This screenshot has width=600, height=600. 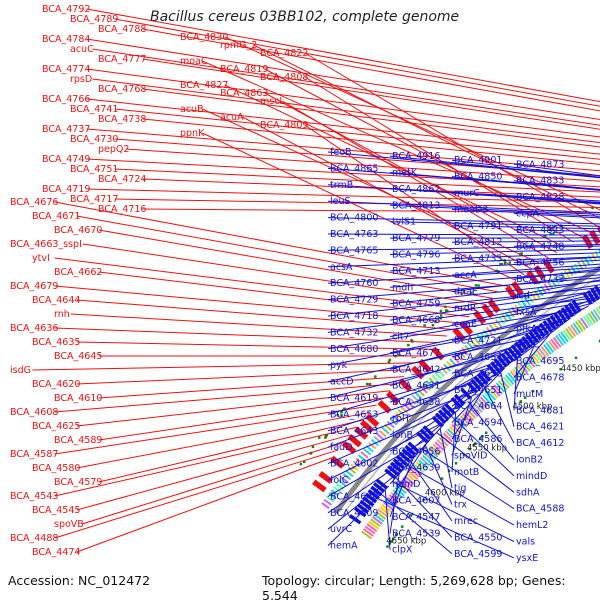 What do you see at coordinates (580, 369) in the screenshot?
I see `kbp-tick-label: 4450 kbp` at bounding box center [580, 369].